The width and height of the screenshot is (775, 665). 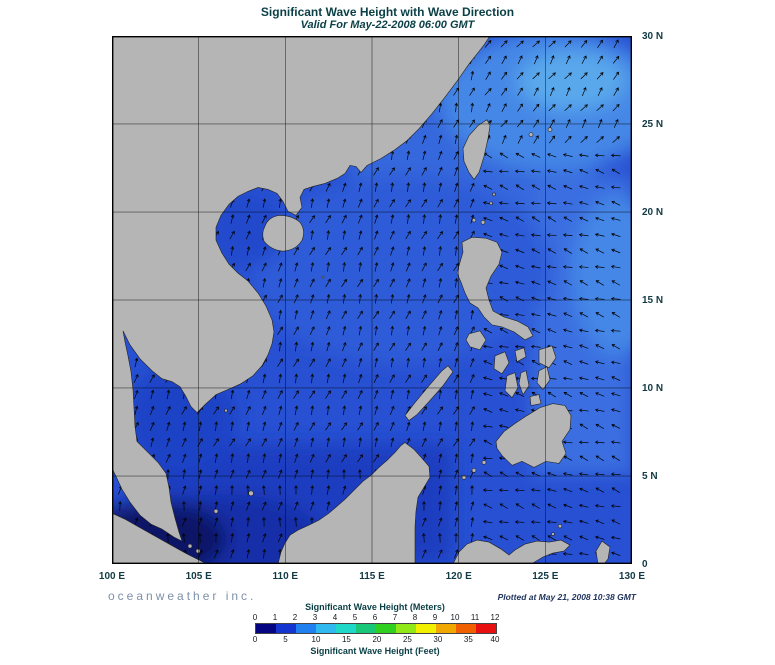 What do you see at coordinates (407, 639) in the screenshot?
I see `feet-tick: 25` at bounding box center [407, 639].